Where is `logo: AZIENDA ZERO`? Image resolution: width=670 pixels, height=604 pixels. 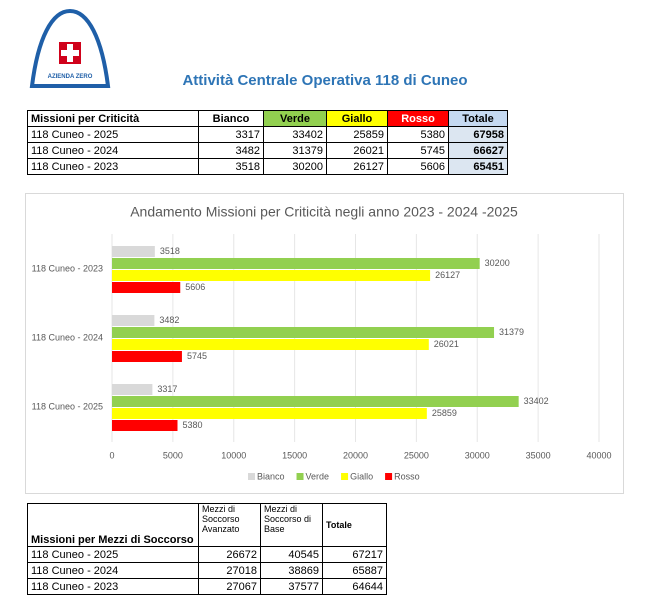 logo: AZIENDA ZERO is located at coordinates (70, 48).